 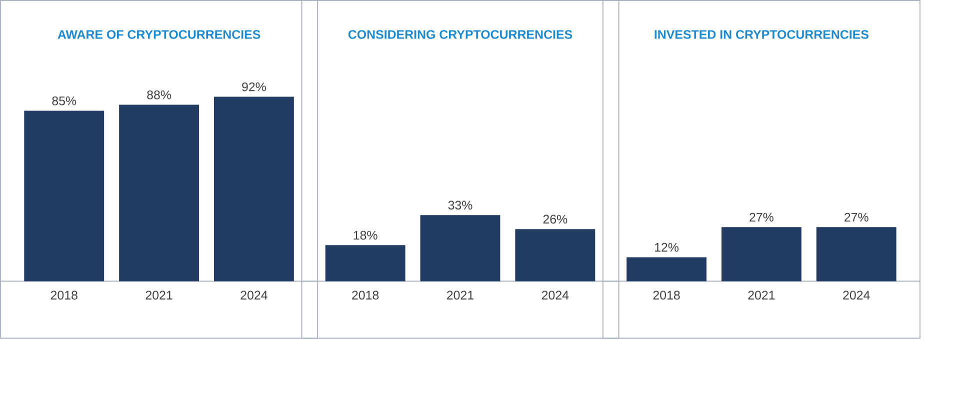 I want to click on data-label: 26%, so click(x=555, y=219).